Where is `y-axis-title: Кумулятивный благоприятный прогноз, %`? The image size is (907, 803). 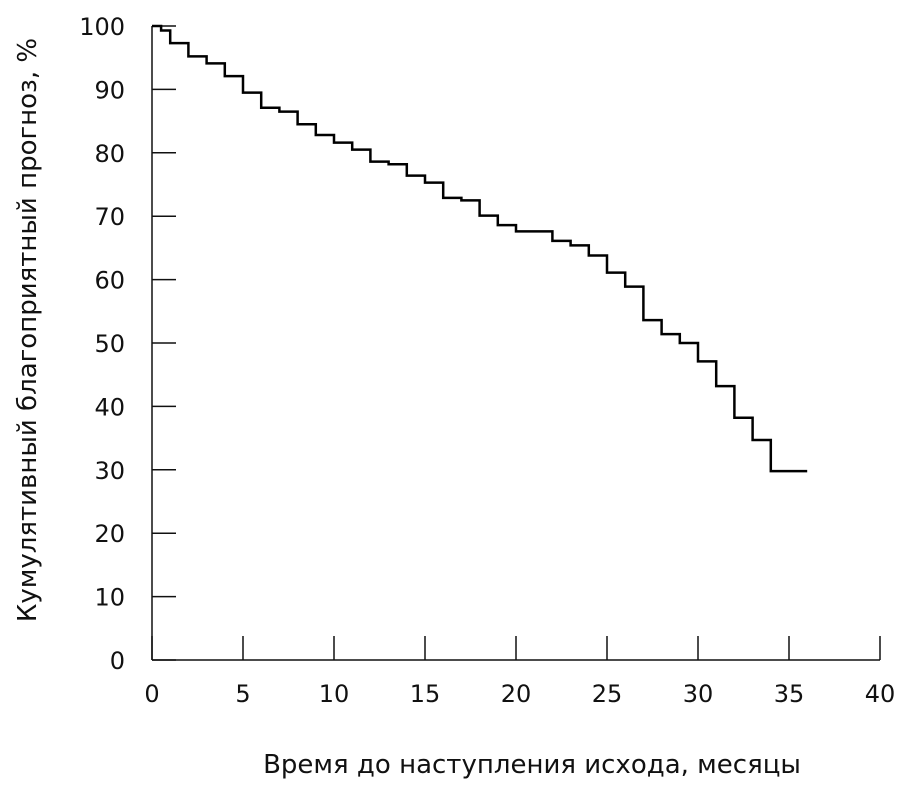
y-axis-title: Кумулятивный благоприятный прогноз, % is located at coordinates (28, 330).